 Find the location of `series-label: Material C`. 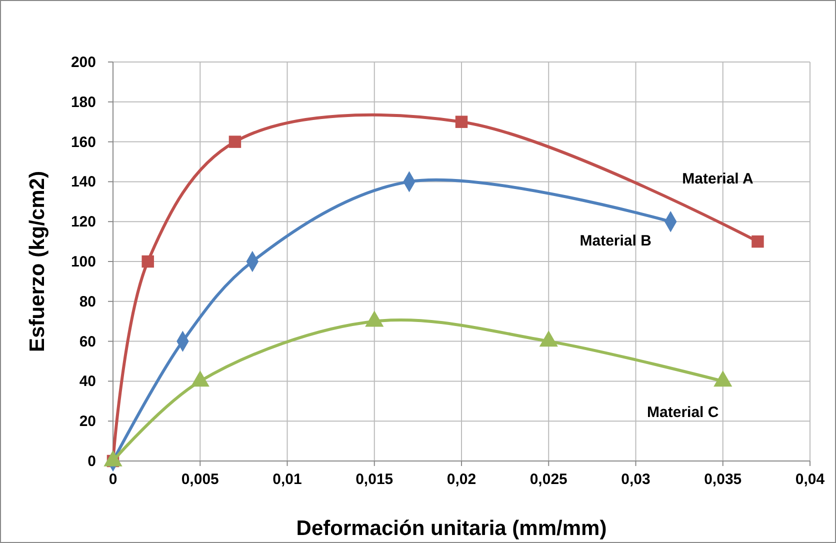

series-label: Material C is located at coordinates (683, 413).